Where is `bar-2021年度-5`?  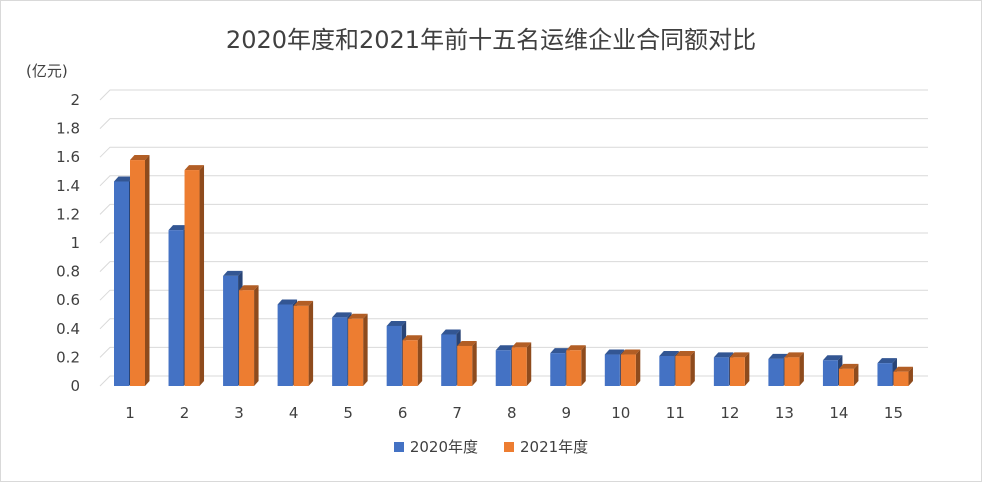 bar-2021年度-5 is located at coordinates (356, 352).